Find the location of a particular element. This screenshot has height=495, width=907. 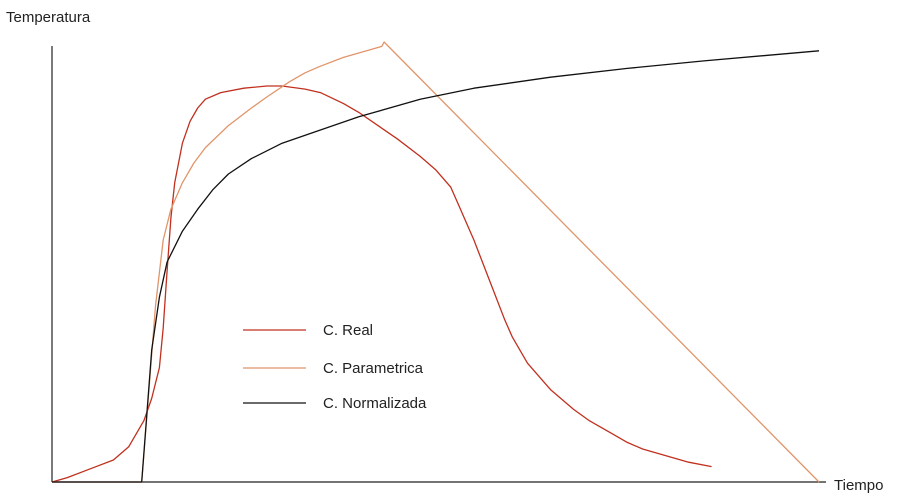

legend-label-c-real: C. Real is located at coordinates (348, 330).